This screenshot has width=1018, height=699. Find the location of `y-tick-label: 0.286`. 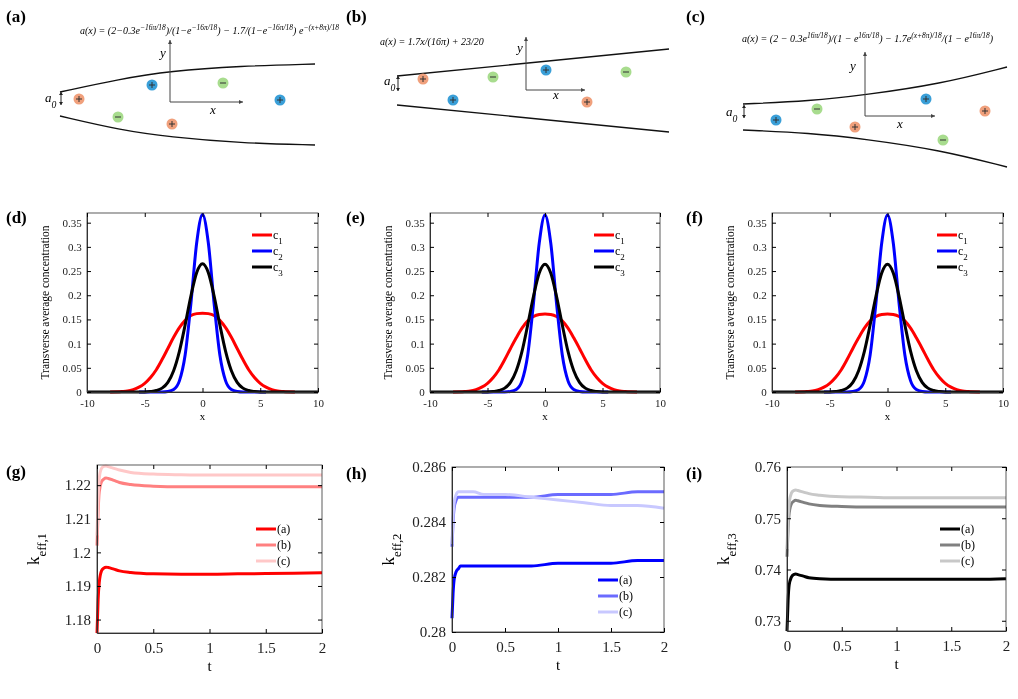

y-tick-label: 0.286 is located at coordinates (429, 467).